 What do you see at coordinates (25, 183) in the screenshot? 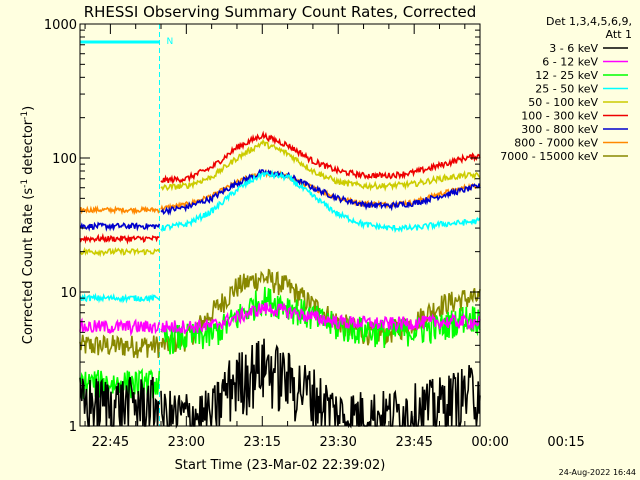
I see `y-axis-label-sup1: -1` at bounding box center [25, 183].